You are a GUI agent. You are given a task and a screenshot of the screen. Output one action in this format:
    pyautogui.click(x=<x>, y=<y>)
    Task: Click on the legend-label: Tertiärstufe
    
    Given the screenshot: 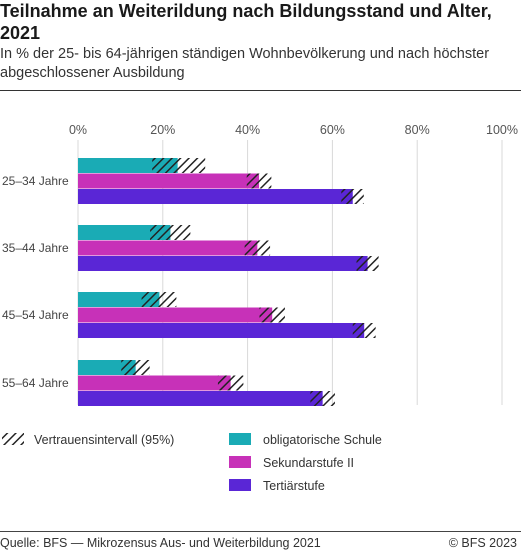 What is the action you would take?
    pyautogui.click(x=294, y=486)
    